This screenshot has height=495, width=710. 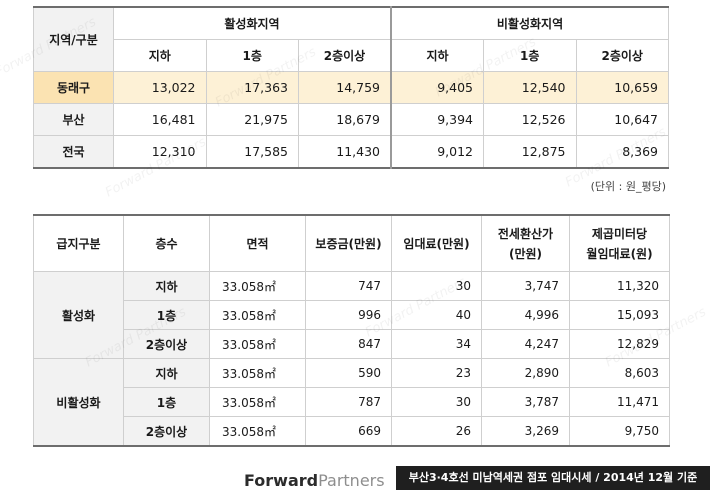 What do you see at coordinates (252, 119) in the screenshot?
I see `table-cell: 21,975` at bounding box center [252, 119].